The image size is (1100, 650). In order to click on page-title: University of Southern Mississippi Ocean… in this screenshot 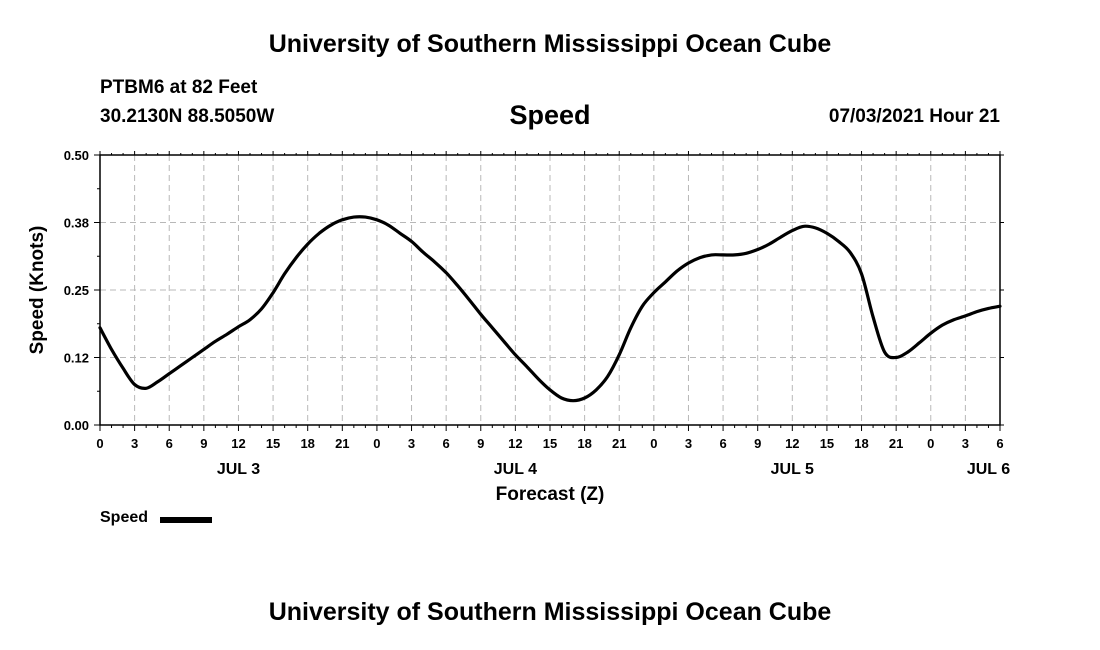, I will do `click(550, 44)`.